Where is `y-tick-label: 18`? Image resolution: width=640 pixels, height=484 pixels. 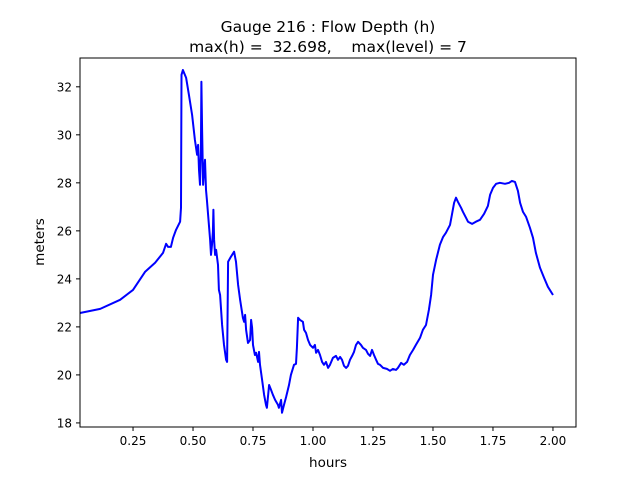
y-tick-label: 18 is located at coordinates (64, 423).